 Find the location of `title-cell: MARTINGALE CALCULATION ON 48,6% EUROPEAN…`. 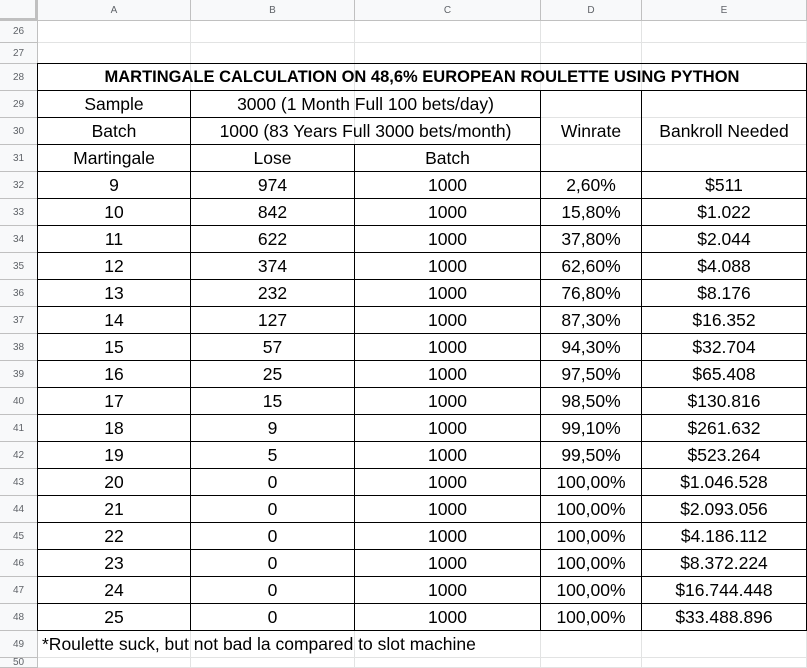

title-cell: MARTINGALE CALCULATION ON 48,6% EUROPEAN… is located at coordinates (422, 77).